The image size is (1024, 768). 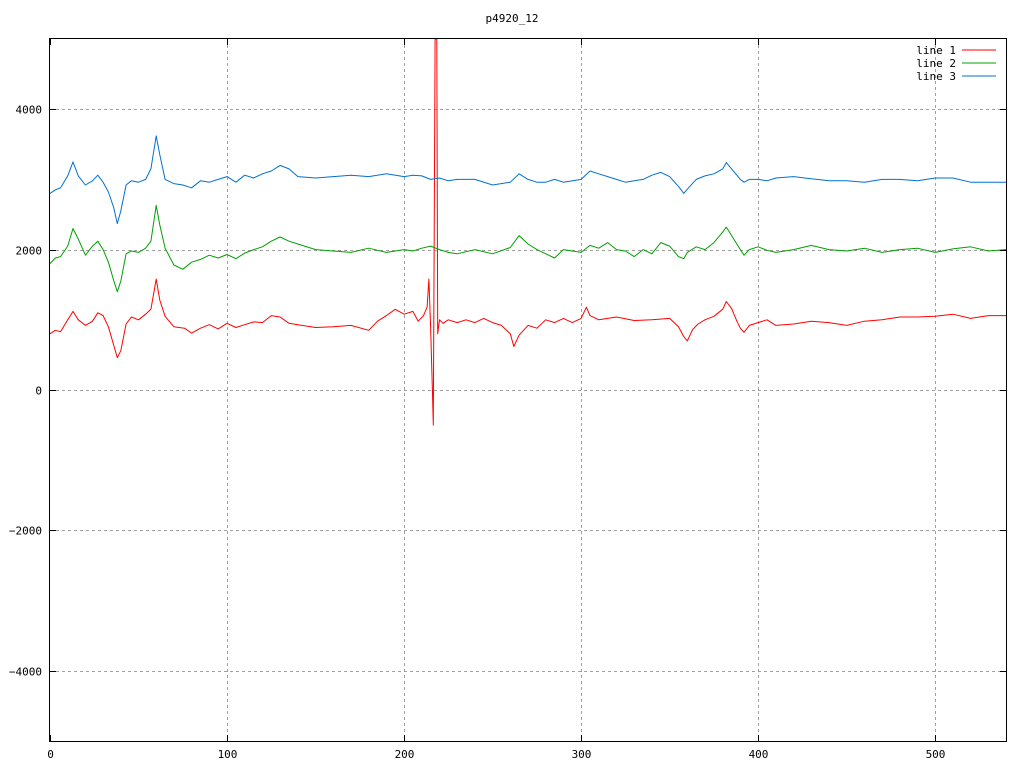 What do you see at coordinates (50, 754) in the screenshot?
I see `x-tick-label: 0` at bounding box center [50, 754].